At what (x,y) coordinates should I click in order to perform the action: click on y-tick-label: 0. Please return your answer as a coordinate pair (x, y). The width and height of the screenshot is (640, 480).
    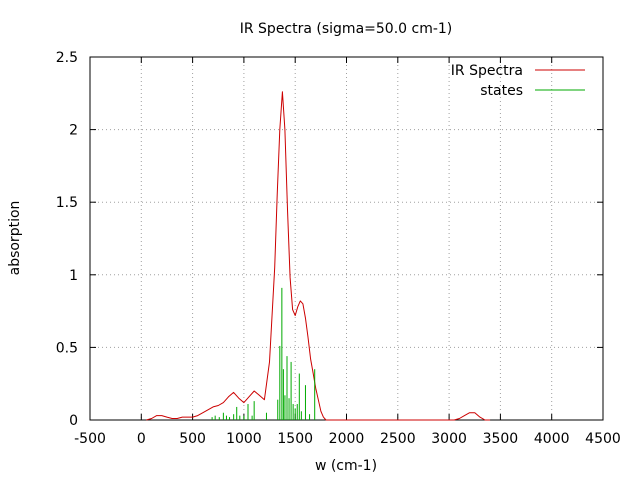
    Looking at the image, I should click on (73, 421).